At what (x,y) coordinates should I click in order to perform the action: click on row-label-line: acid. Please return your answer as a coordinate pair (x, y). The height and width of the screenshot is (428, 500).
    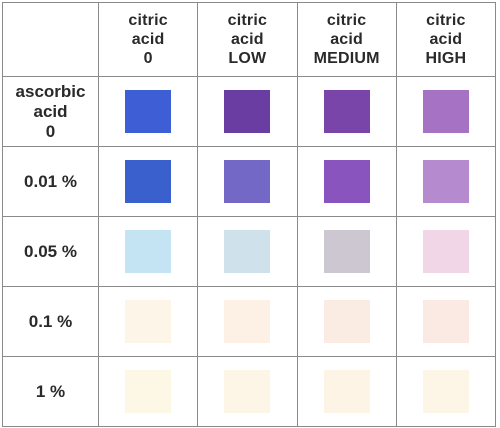
    Looking at the image, I should click on (50, 111).